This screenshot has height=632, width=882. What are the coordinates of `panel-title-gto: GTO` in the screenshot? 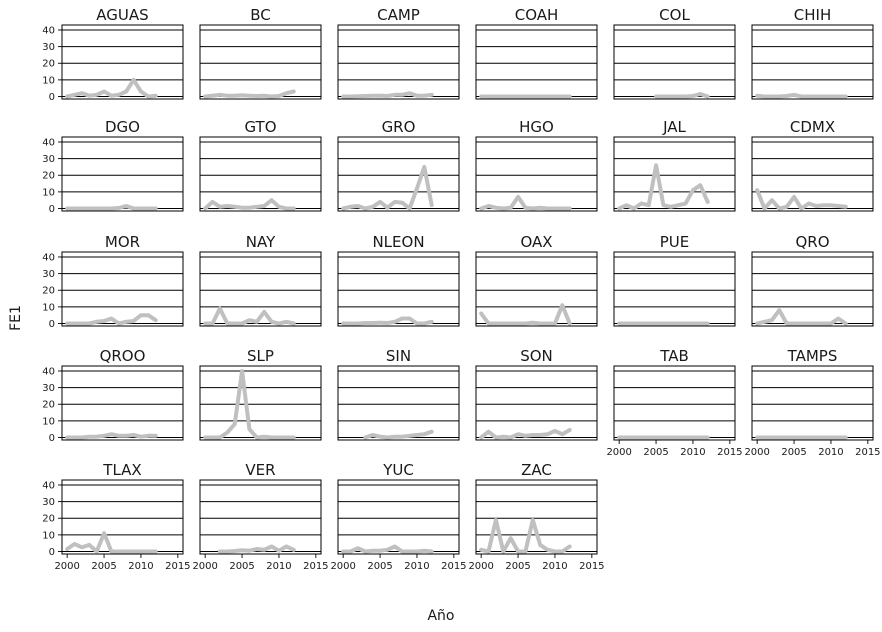 It's located at (260, 127).